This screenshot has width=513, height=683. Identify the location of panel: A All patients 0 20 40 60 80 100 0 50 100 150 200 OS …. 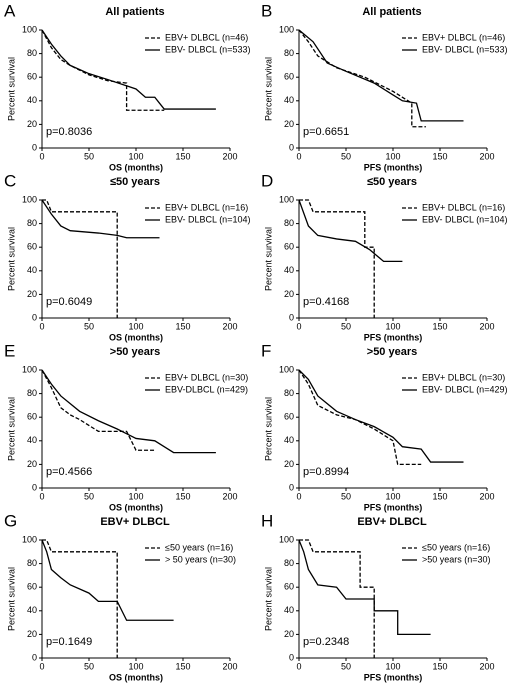
(127, 86).